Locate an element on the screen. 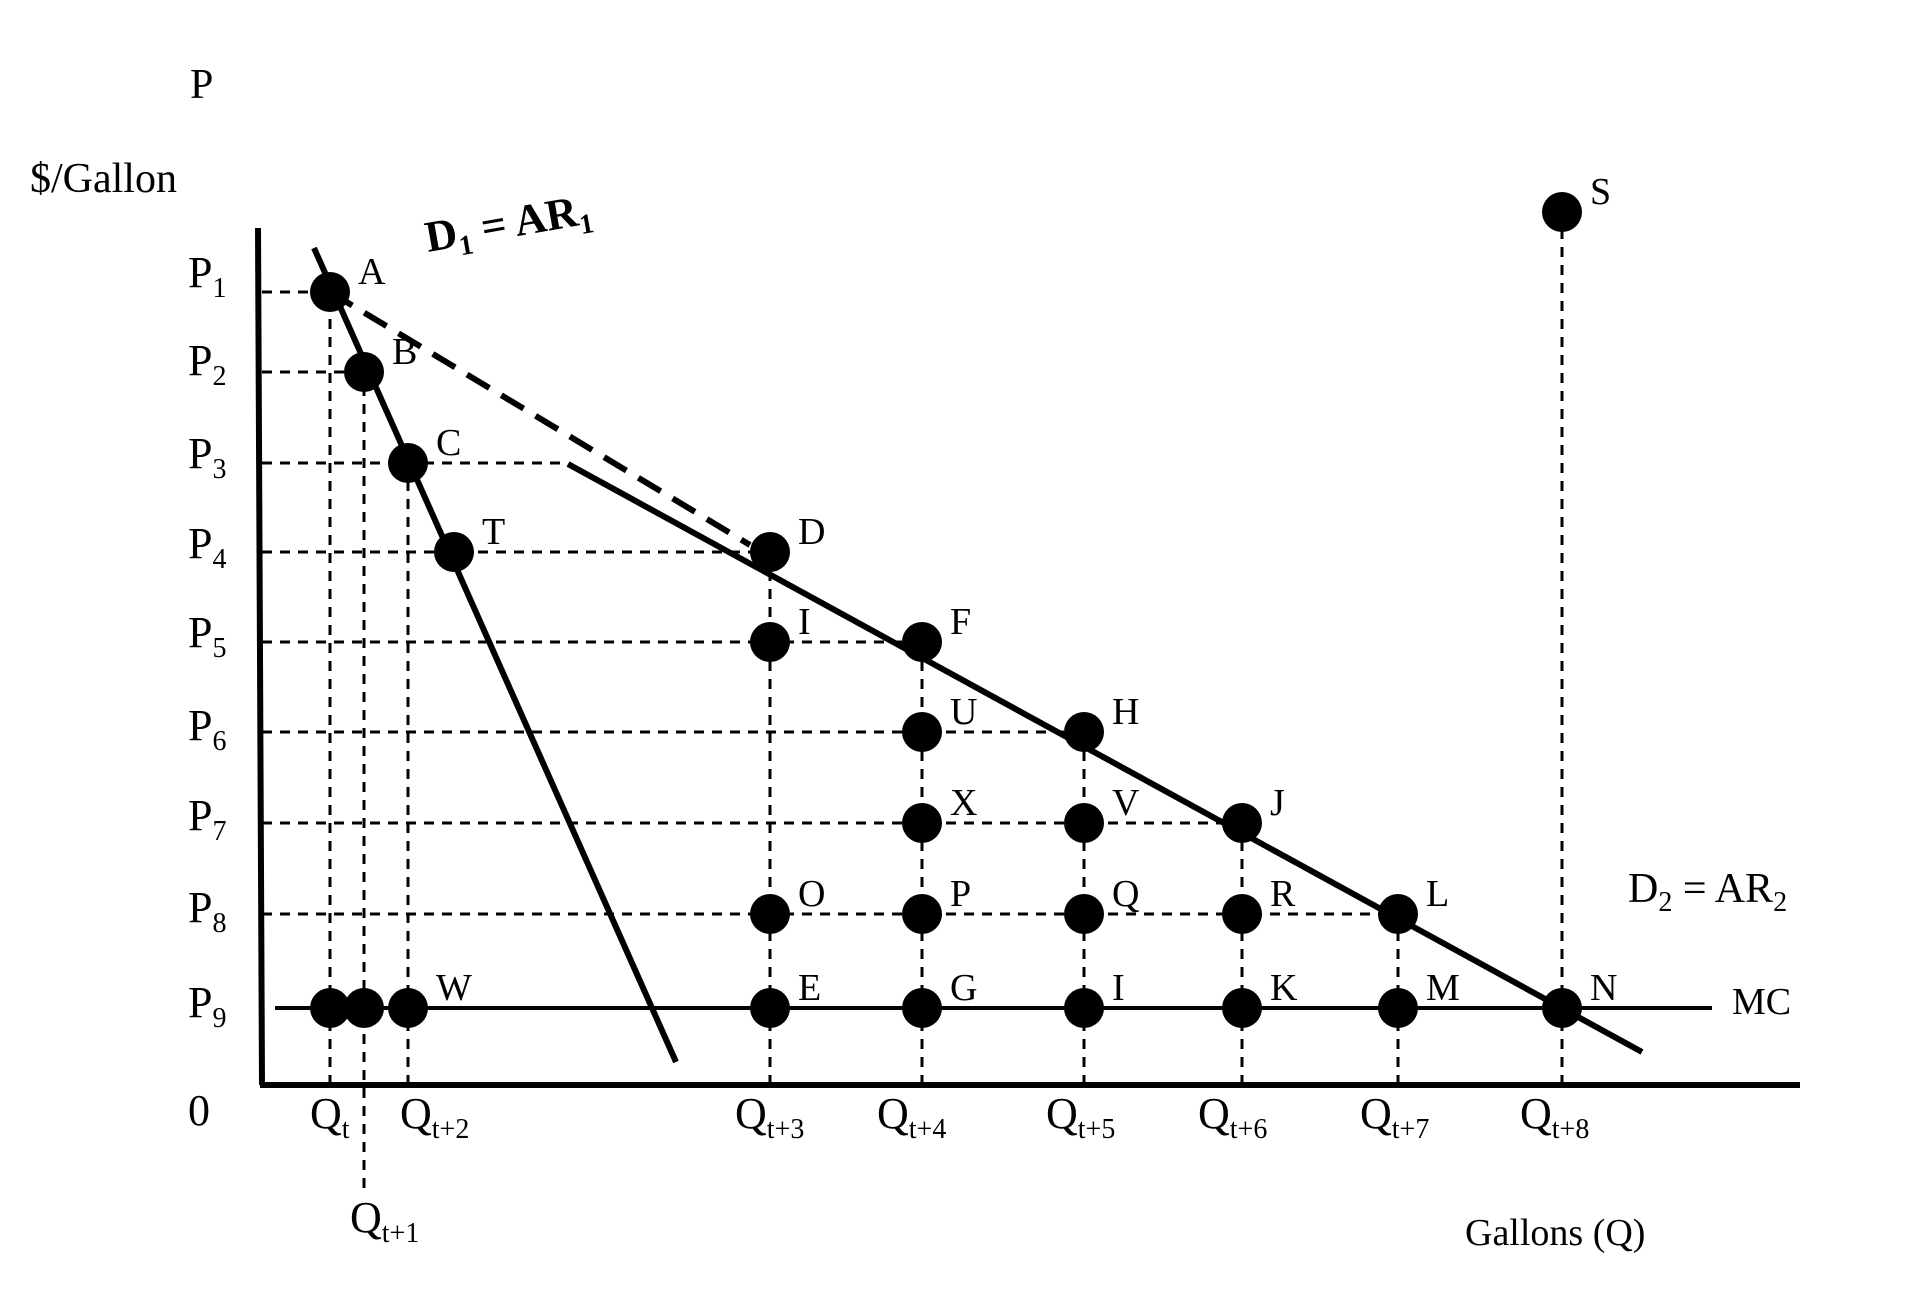 This screenshot has width=1920, height=1310. point-label-x-9: X is located at coordinates (963, 803).